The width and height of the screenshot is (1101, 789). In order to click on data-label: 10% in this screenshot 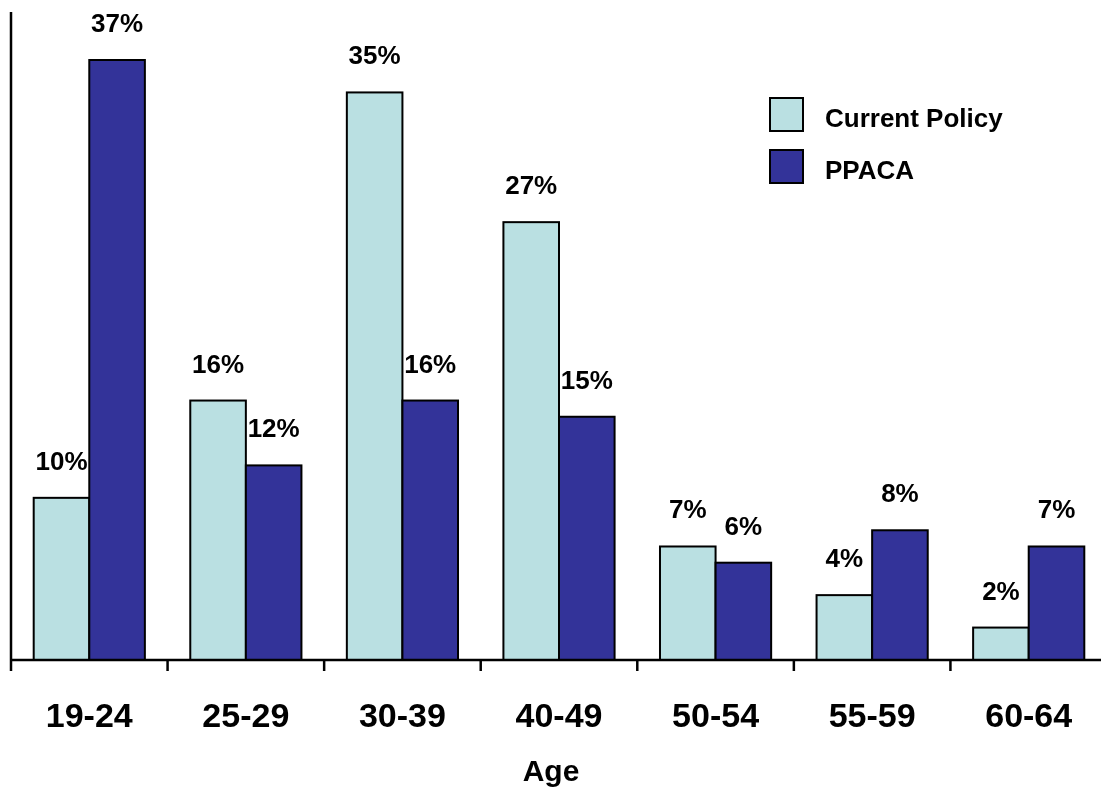, I will do `click(61, 460)`.